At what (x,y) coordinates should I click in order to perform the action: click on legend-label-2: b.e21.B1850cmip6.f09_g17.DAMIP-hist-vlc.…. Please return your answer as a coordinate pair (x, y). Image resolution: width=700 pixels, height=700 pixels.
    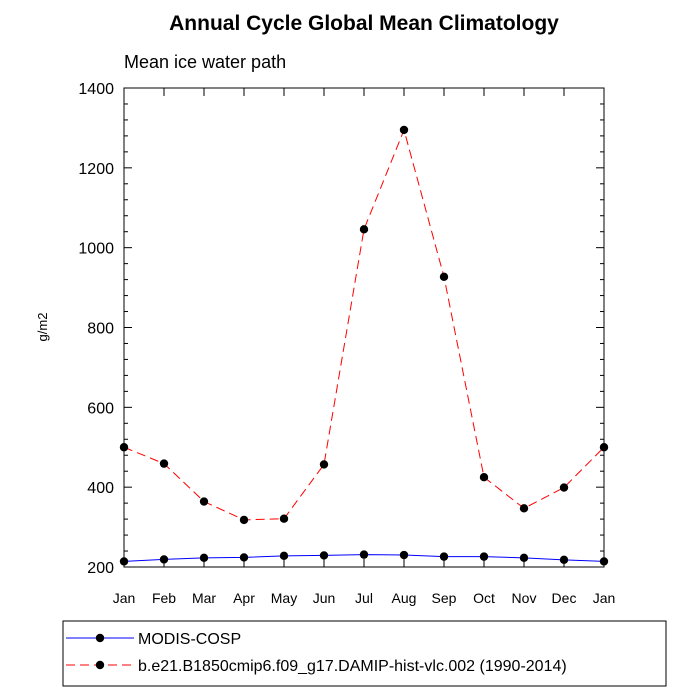
    Looking at the image, I should click on (352, 666).